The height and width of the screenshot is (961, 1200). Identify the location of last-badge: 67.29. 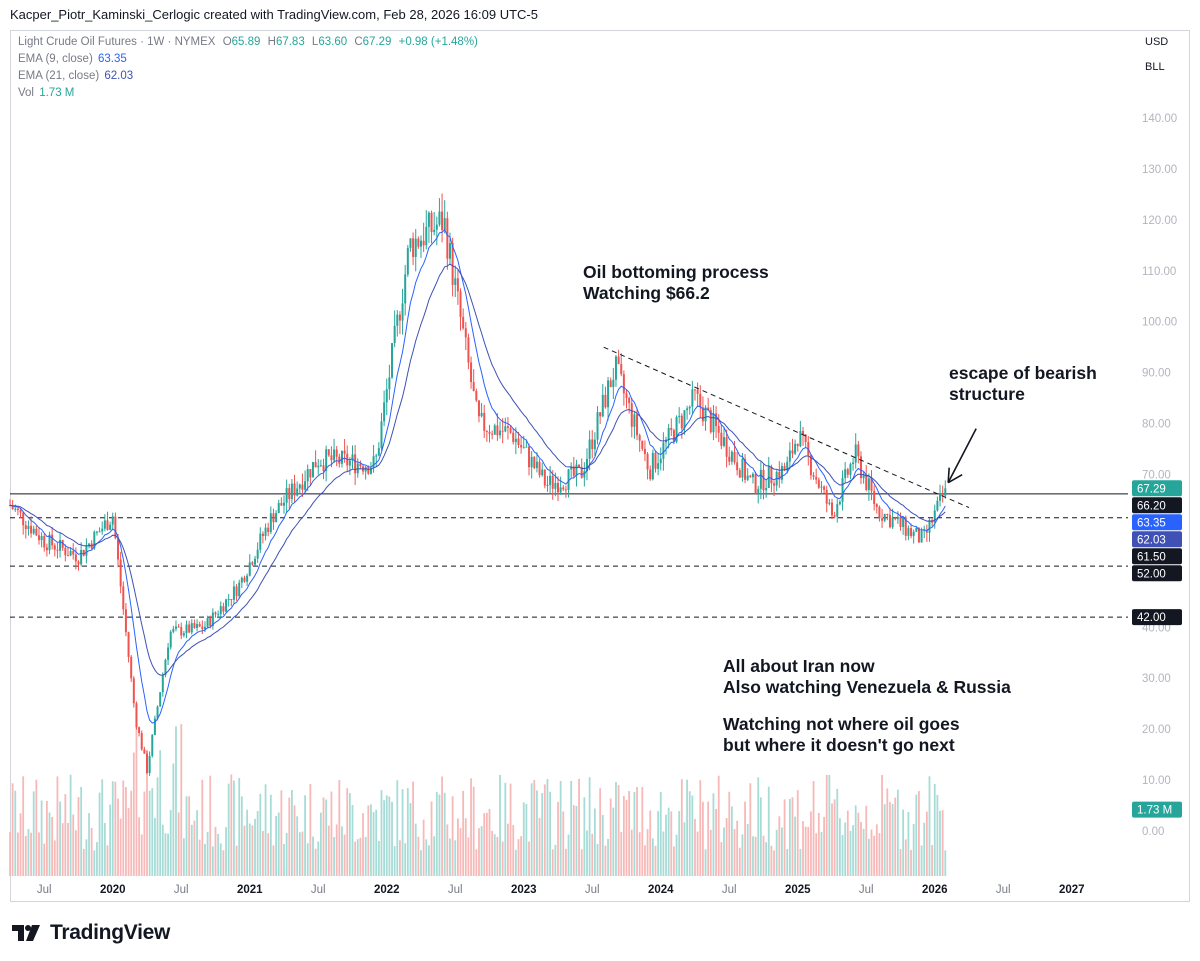
(1157, 488).